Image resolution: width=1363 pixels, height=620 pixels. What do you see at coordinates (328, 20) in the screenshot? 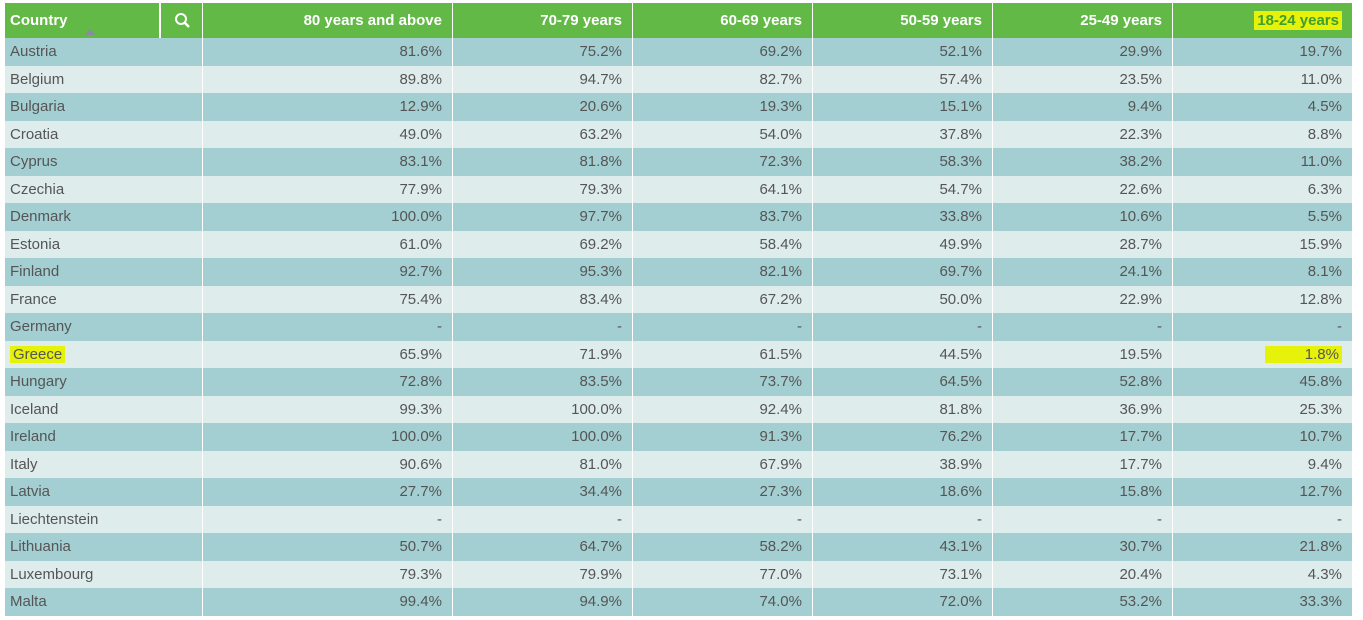
I see `column-header: 80 years and above` at bounding box center [328, 20].